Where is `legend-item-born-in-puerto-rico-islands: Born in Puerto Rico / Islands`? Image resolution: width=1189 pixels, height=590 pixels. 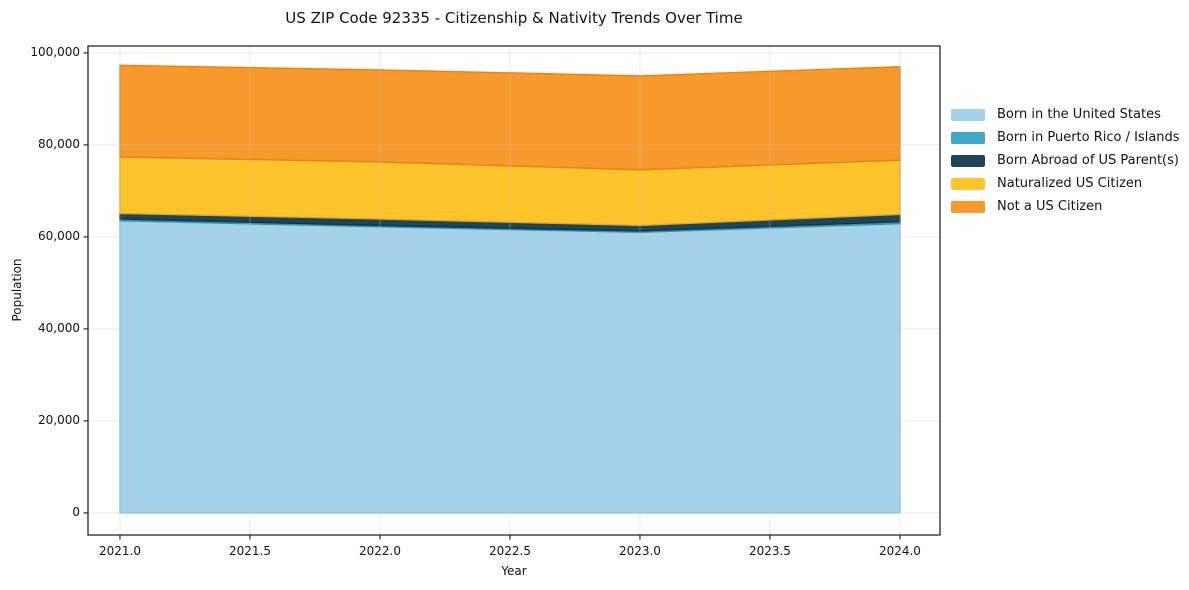 legend-item-born-in-puerto-rico-islands: Born in Puerto Rico / Islands is located at coordinates (1065, 137).